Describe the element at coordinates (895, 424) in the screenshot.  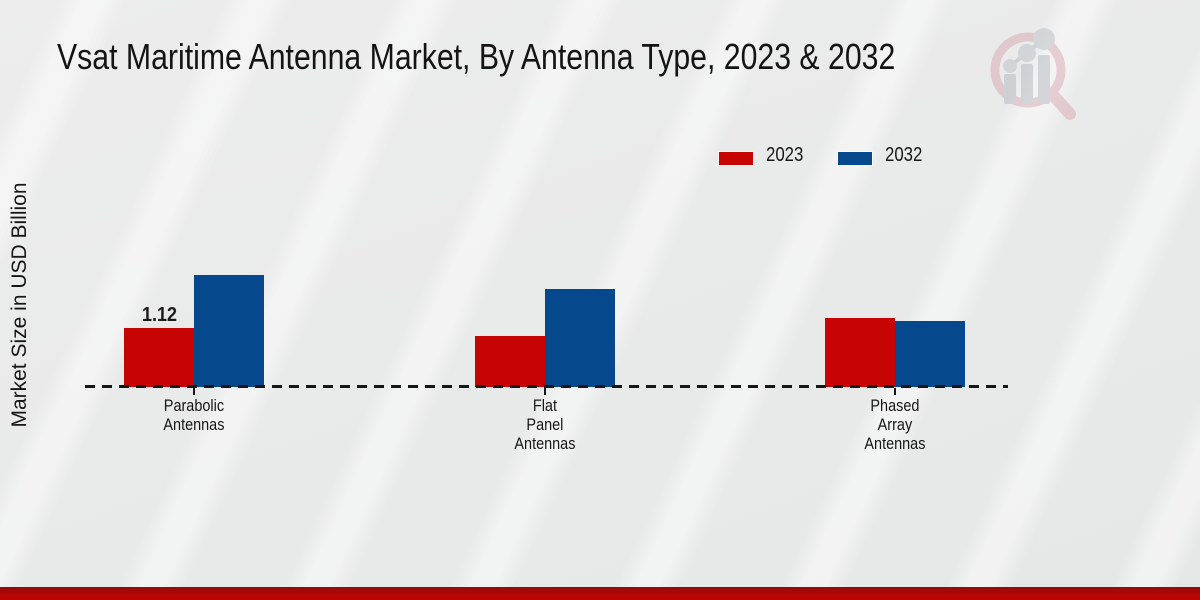
I see `category-label-phased-array-antennas: Phased Array Antennas` at that location.